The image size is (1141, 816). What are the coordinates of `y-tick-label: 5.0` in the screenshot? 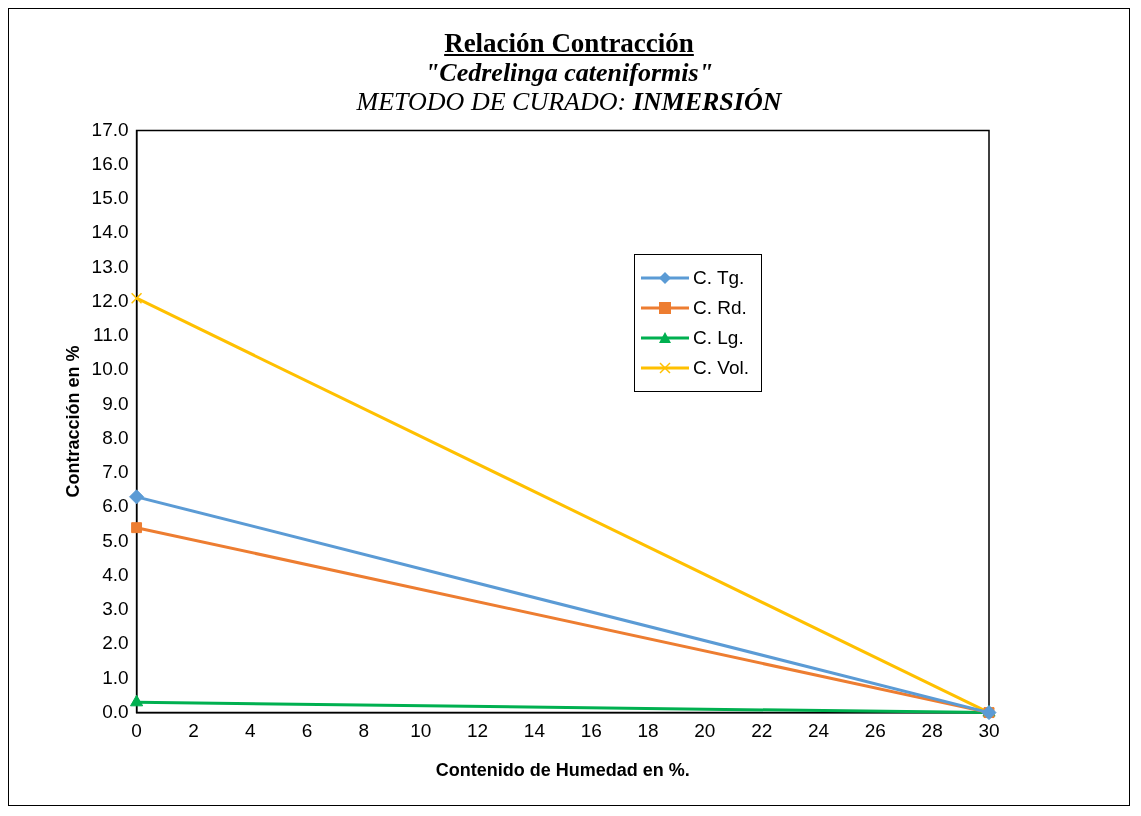 It's located at (115, 540).